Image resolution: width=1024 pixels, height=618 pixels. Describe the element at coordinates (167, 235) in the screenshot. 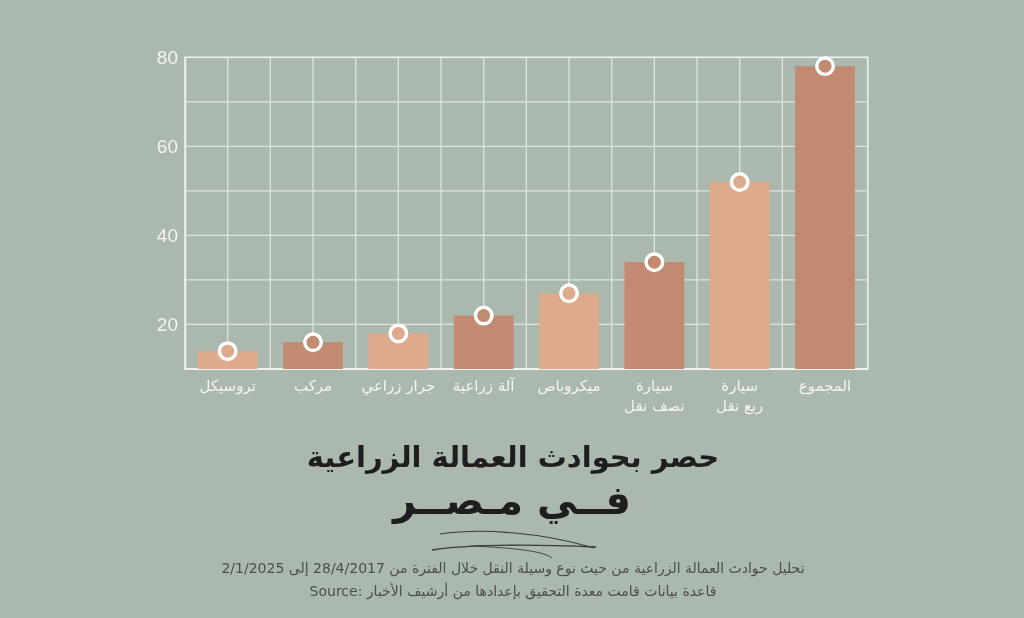

I see `y-tick-label: 40` at that location.